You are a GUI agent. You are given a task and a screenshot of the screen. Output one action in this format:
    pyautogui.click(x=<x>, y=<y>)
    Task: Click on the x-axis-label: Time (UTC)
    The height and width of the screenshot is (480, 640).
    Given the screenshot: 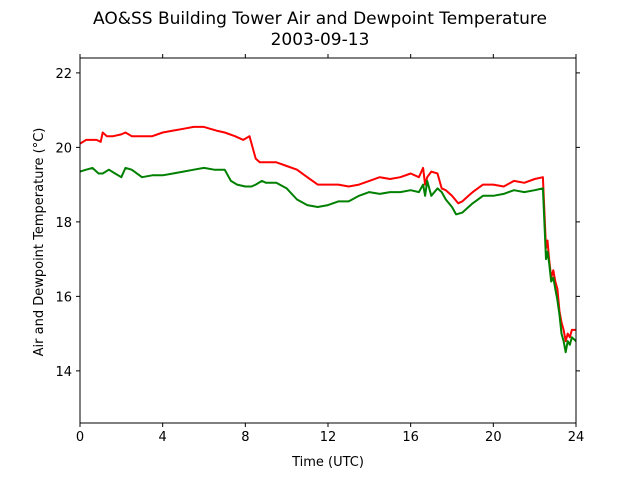 What is the action you would take?
    pyautogui.click(x=327, y=462)
    